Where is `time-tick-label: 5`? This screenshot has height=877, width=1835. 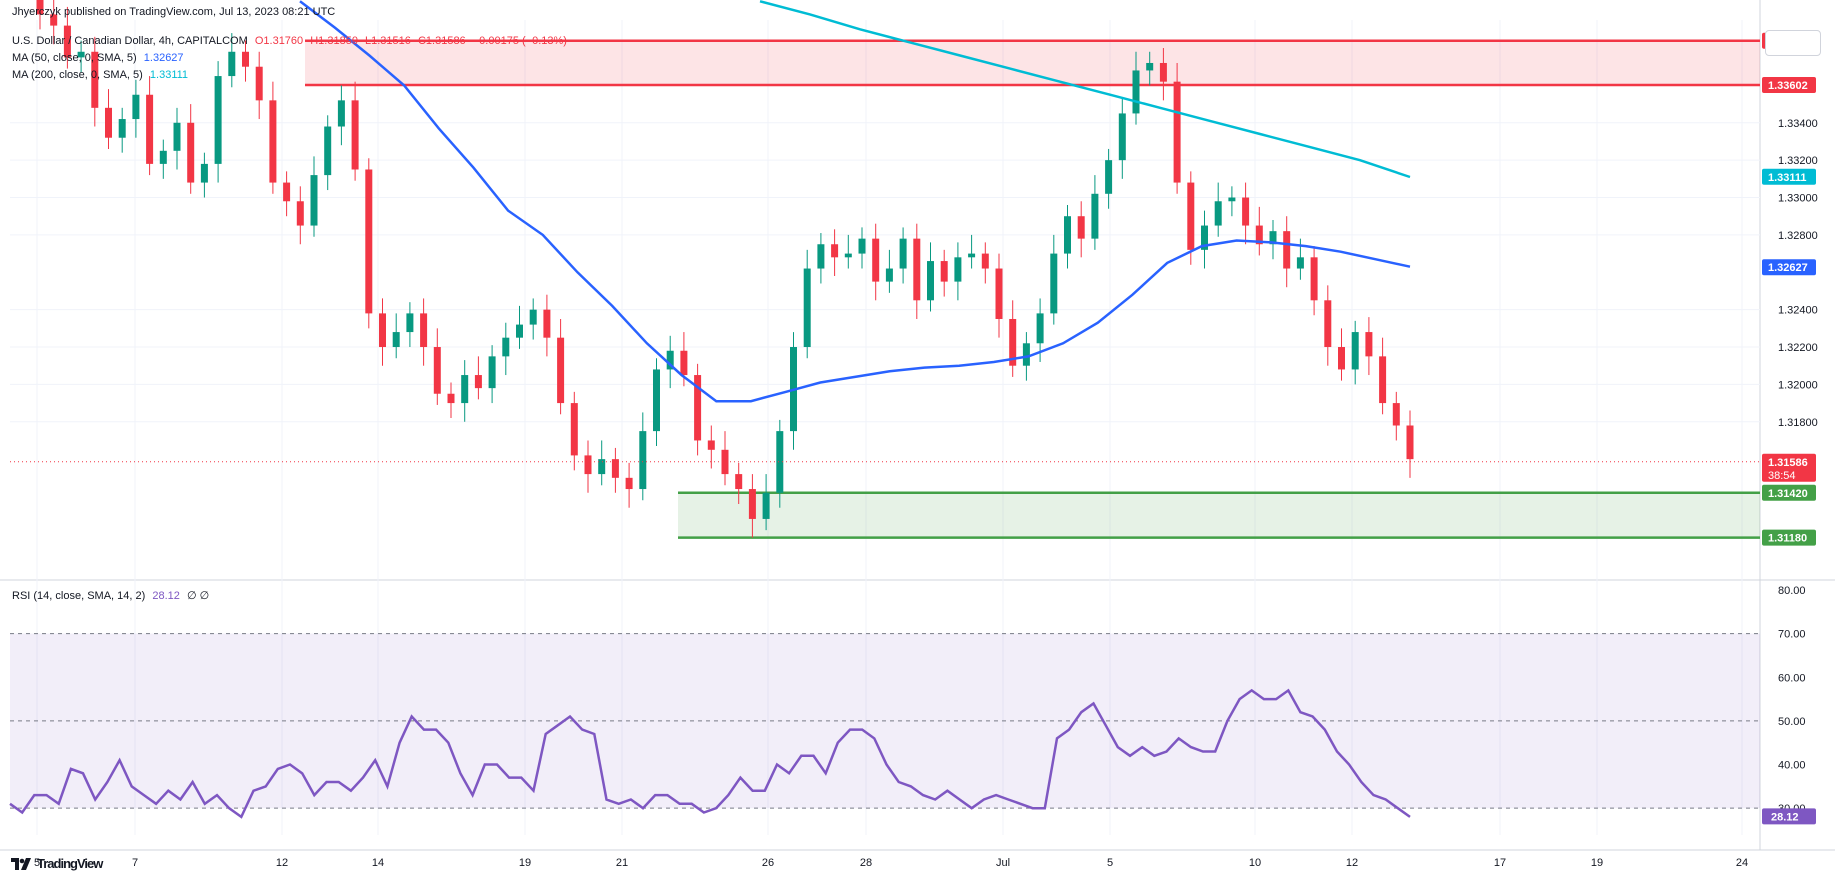
time-tick-label: 5 is located at coordinates (37, 863).